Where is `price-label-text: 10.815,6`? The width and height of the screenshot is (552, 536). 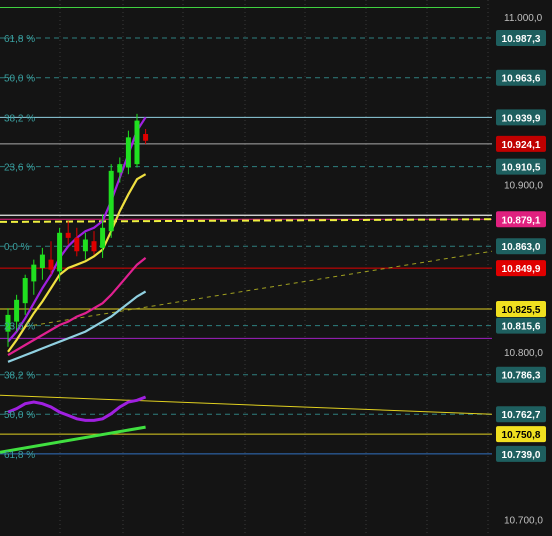 price-label-text: 10.815,6 is located at coordinates (521, 327).